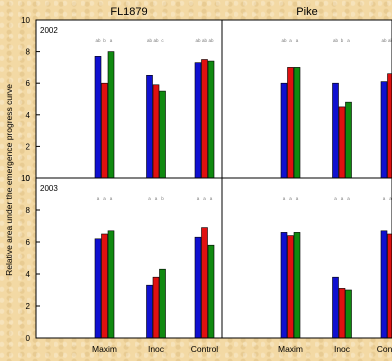  I want to click on panel-year-label: 2003, so click(49, 188).